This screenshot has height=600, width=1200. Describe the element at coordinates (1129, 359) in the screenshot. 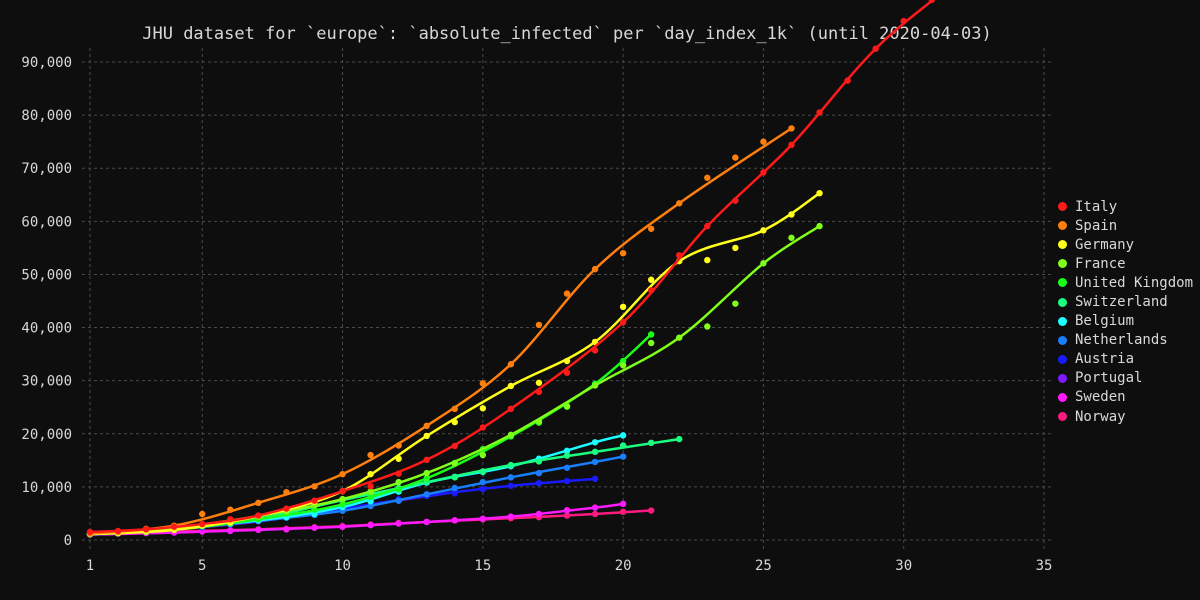

I see `legend-item-austria: Austria` at that location.